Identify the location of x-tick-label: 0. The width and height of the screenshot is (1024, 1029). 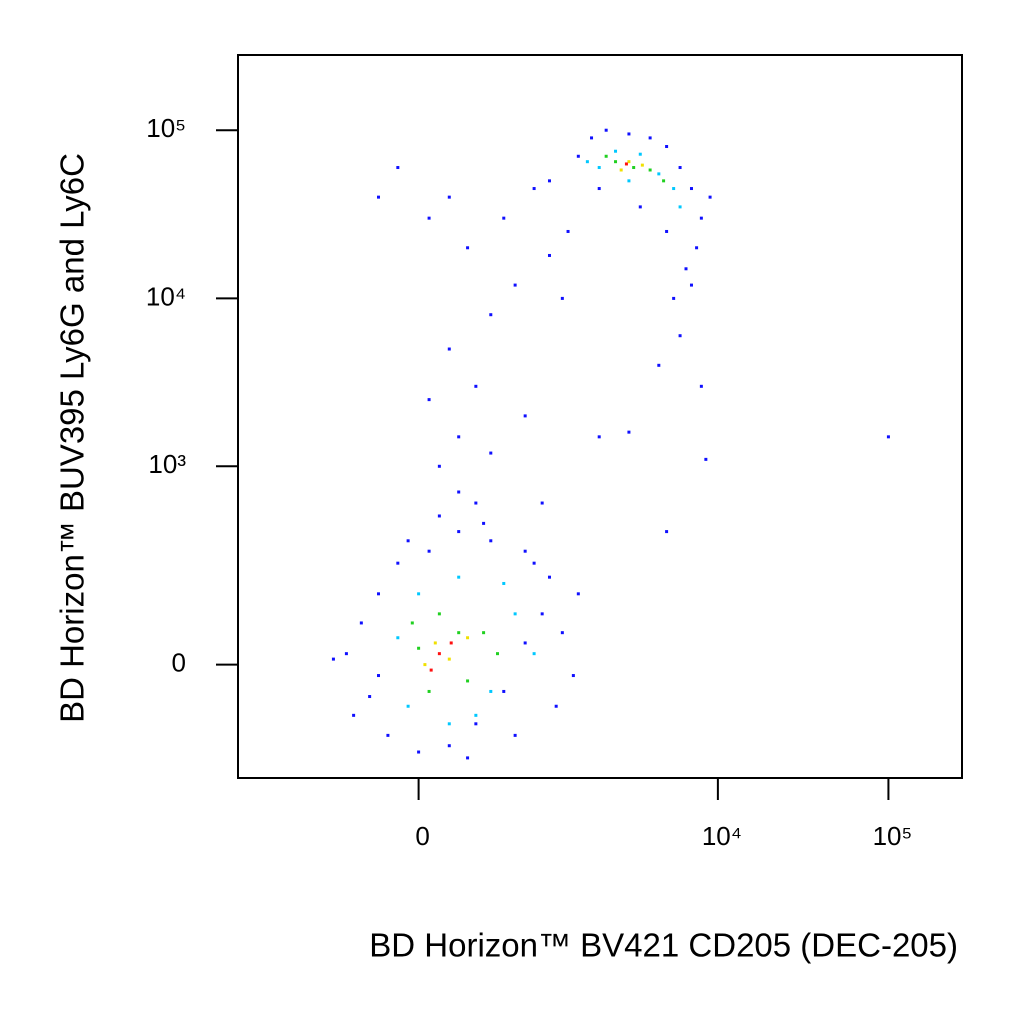
(422, 836).